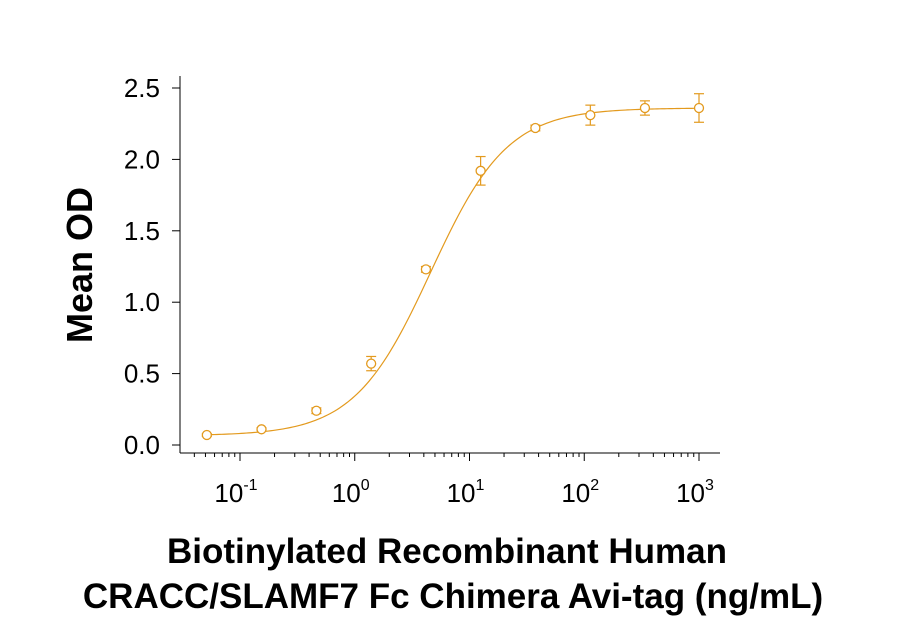  Describe the element at coordinates (447, 551) in the screenshot. I see `x-axis-label-line-1: Biotinylated Recombinant Human` at that location.